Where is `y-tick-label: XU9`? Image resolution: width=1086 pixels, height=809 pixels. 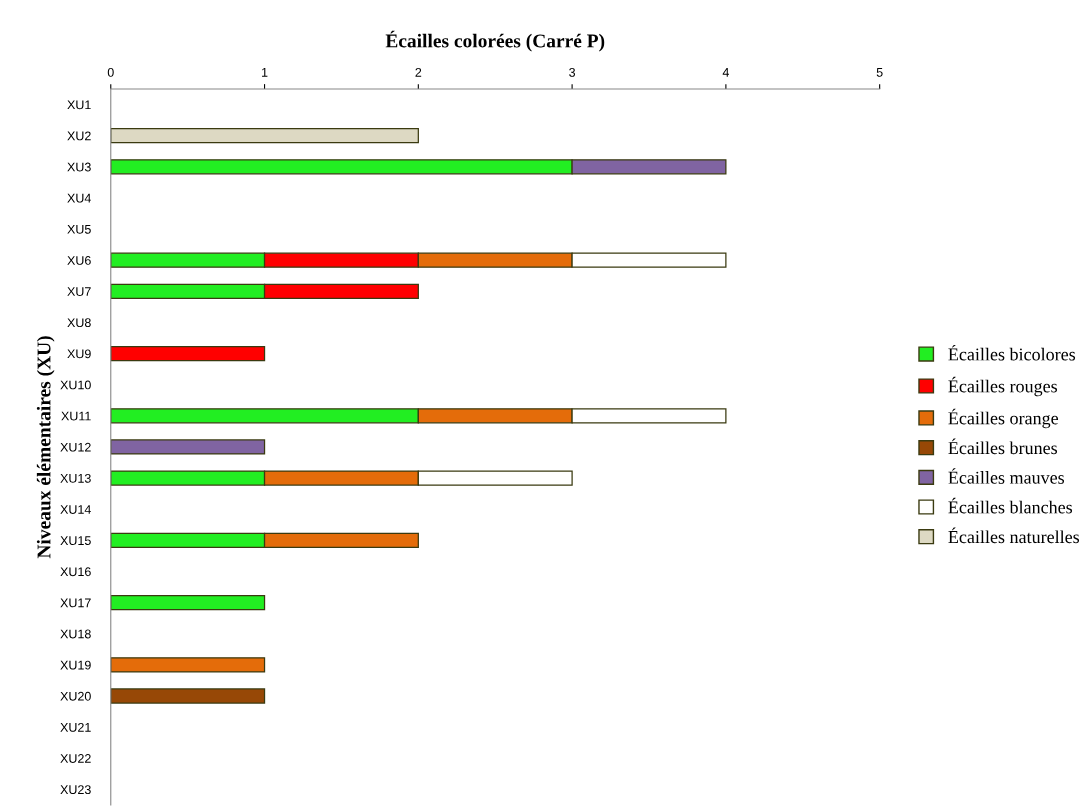
y-tick-label: XU9 is located at coordinates (79, 354).